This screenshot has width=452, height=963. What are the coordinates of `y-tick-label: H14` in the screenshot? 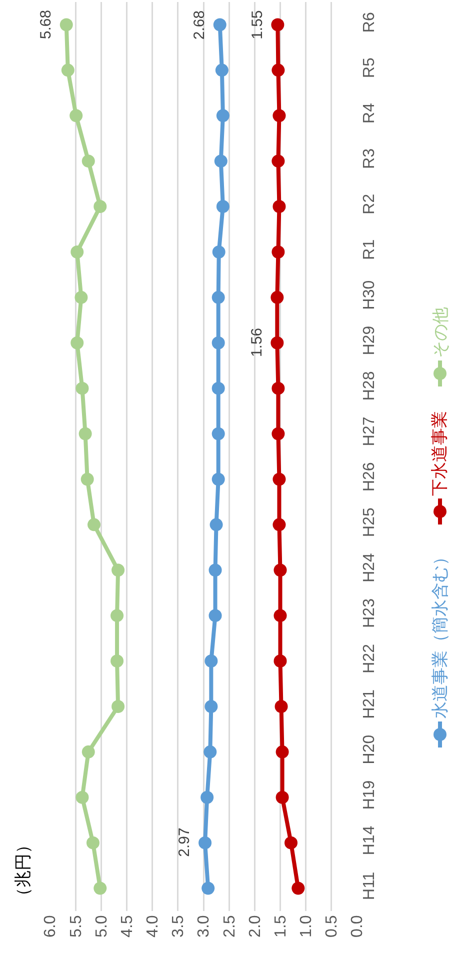 It's located at (369, 841).